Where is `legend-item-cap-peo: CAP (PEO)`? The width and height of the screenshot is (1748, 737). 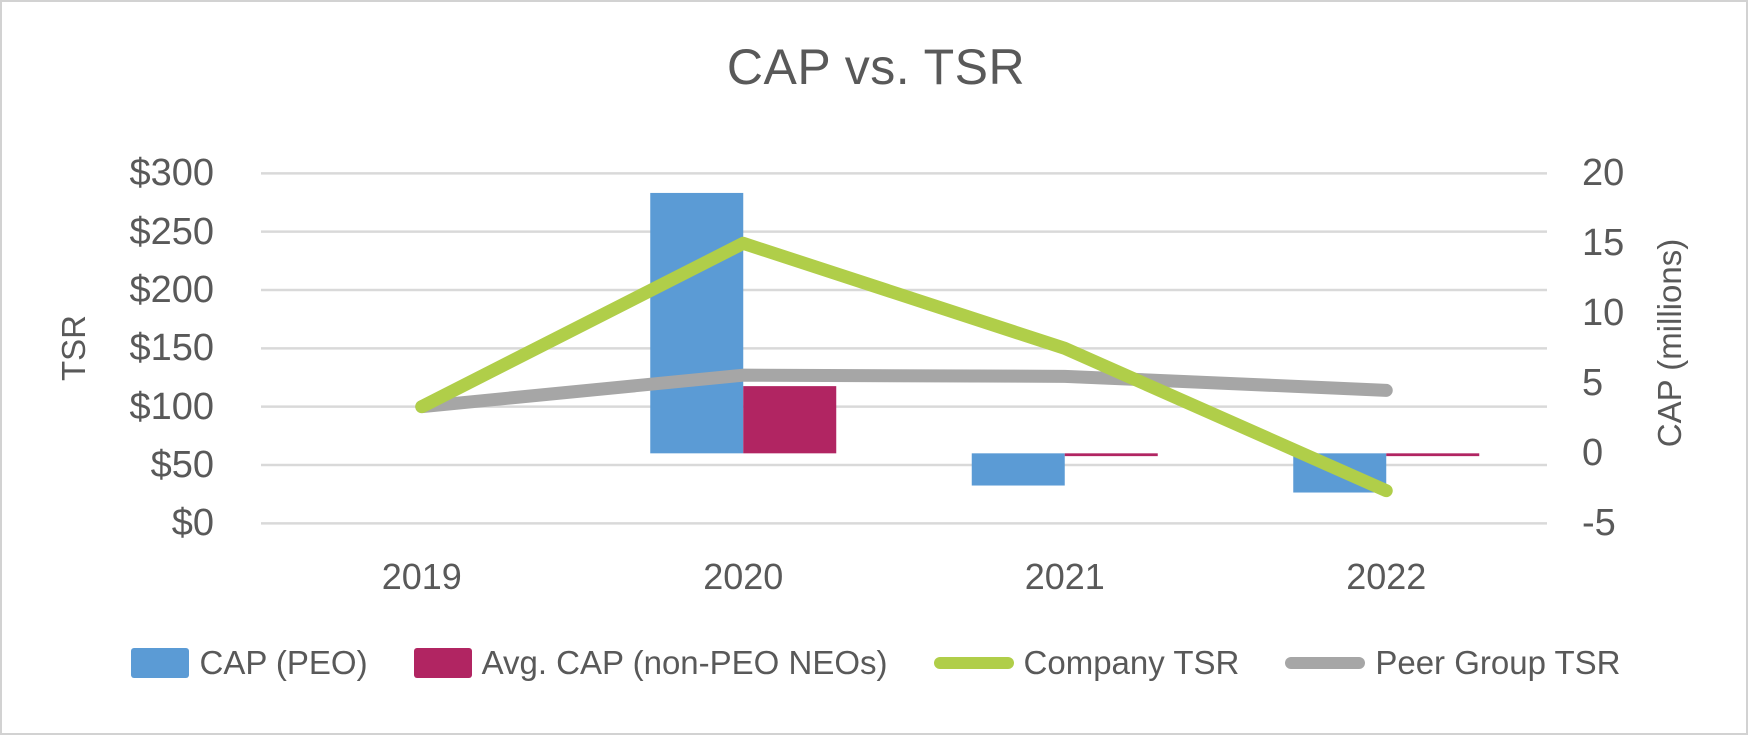
legend-item-cap-peo: CAP (PEO) is located at coordinates (249, 663).